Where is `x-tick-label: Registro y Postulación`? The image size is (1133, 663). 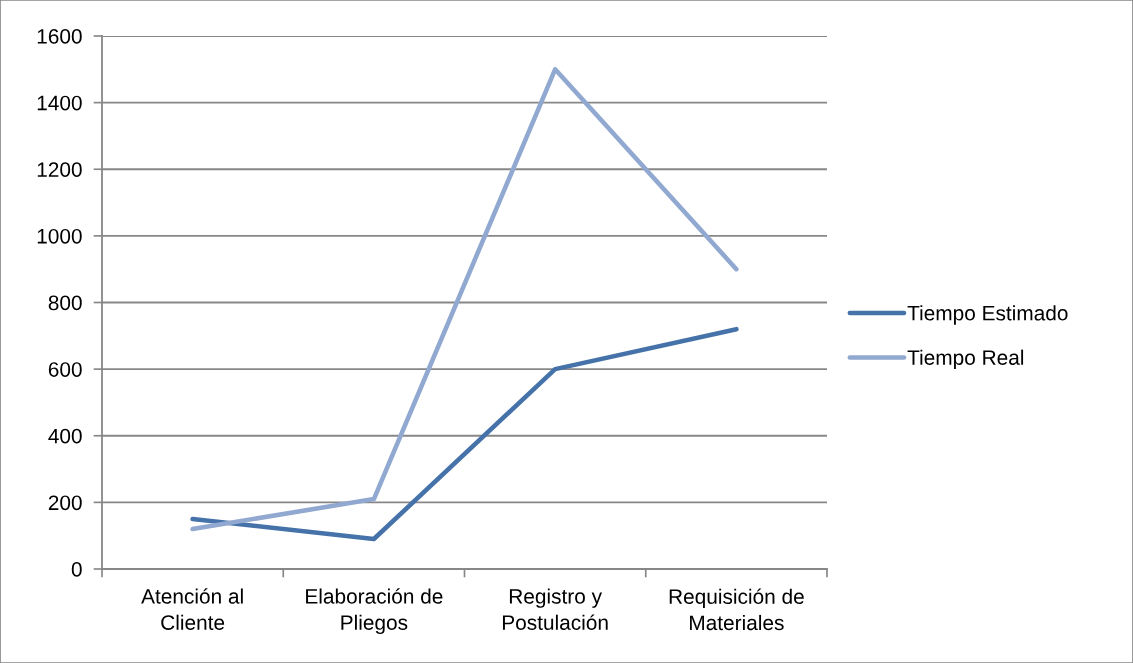
x-tick-label: Registro y Postulación is located at coordinates (555, 609).